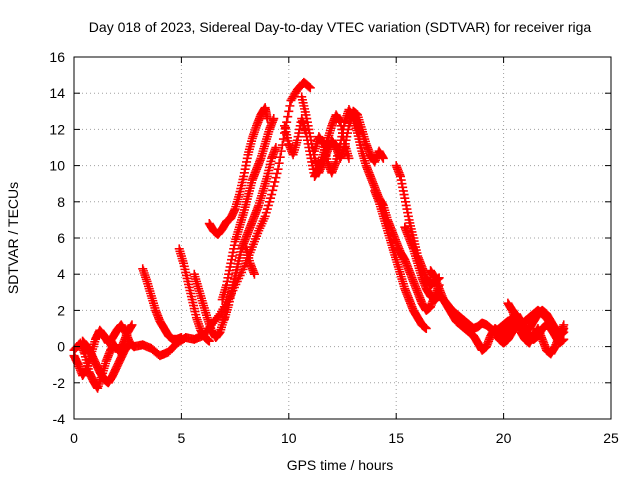 This screenshot has width=640, height=480. What do you see at coordinates (57, 57) in the screenshot?
I see `y-tick-label: 16` at bounding box center [57, 57].